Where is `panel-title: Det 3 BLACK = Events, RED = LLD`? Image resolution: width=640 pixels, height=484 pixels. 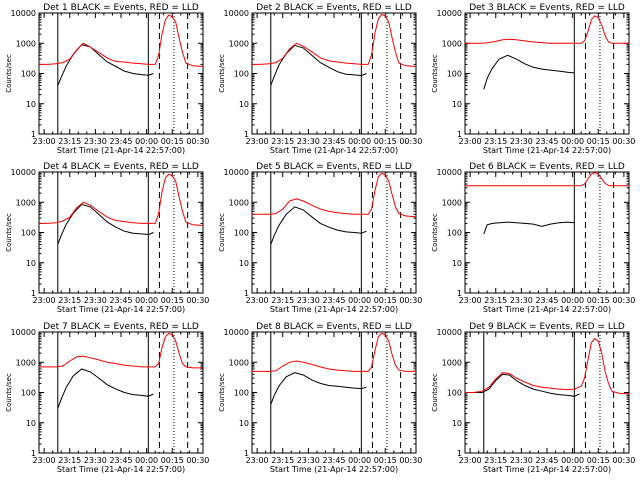
panel-title: Det 3 BLACK = Events, RED = LLD is located at coordinates (547, 8).